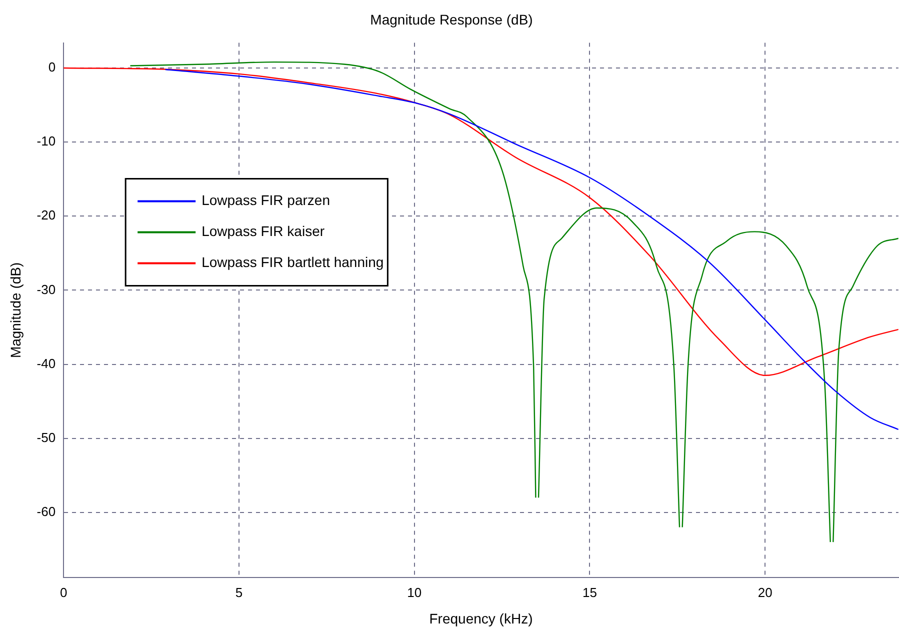 This screenshot has width=899, height=632. What do you see at coordinates (46, 215) in the screenshot?
I see `y-tick-label: -20` at bounding box center [46, 215].